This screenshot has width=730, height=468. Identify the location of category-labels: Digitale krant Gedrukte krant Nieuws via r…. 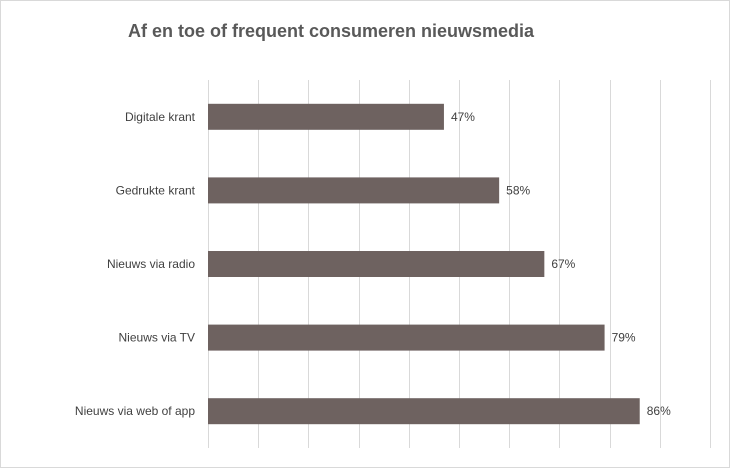
(135, 264).